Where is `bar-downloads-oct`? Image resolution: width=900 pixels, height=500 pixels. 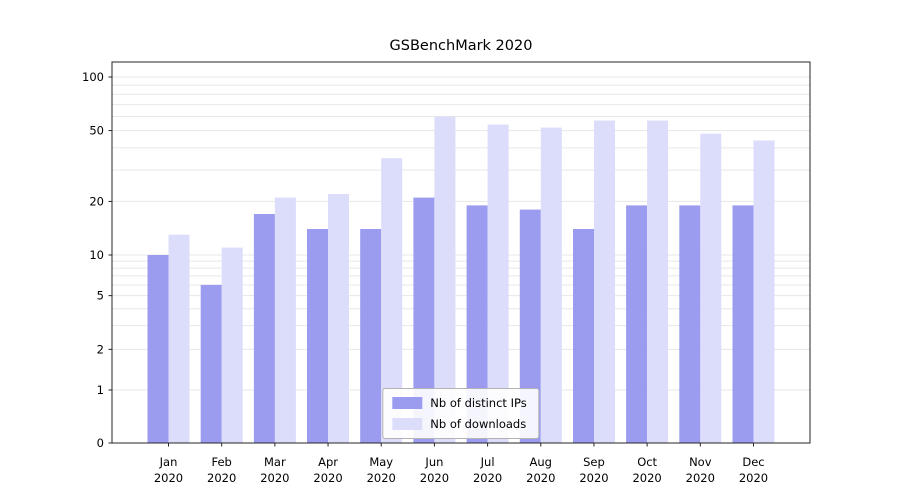 bar-downloads-oct is located at coordinates (658, 281).